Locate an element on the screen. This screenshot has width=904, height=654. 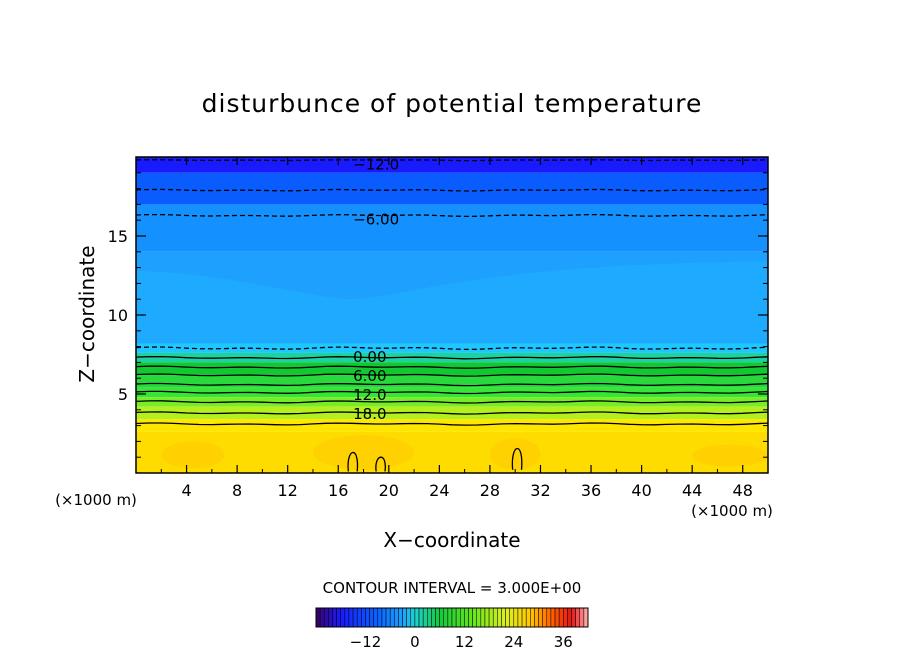
contour-label: −12.0 is located at coordinates (376, 164).